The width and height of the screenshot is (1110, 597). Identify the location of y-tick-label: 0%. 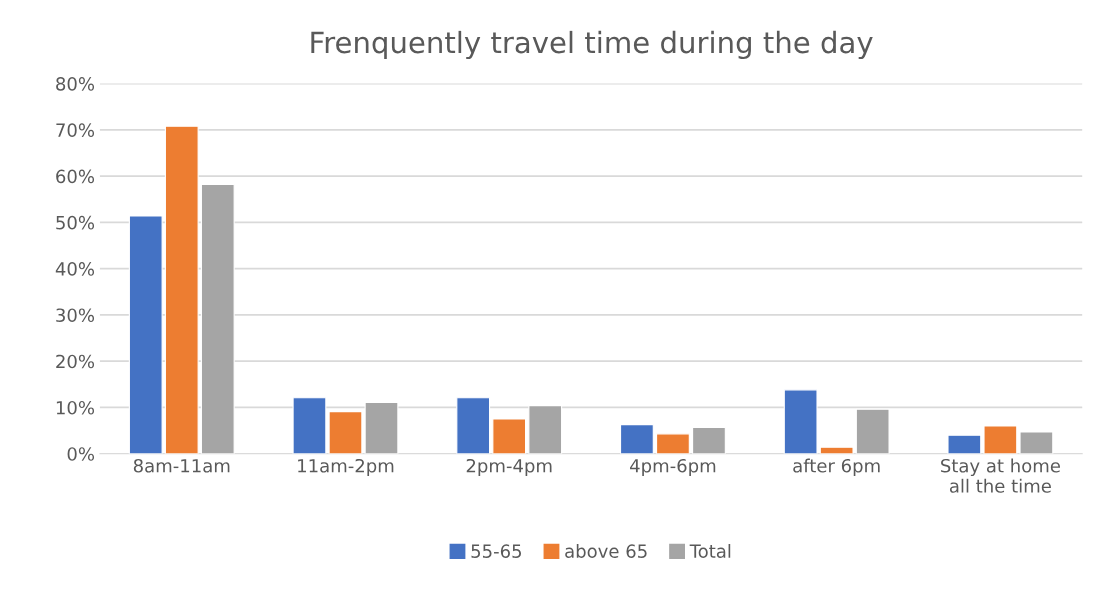
(81, 454).